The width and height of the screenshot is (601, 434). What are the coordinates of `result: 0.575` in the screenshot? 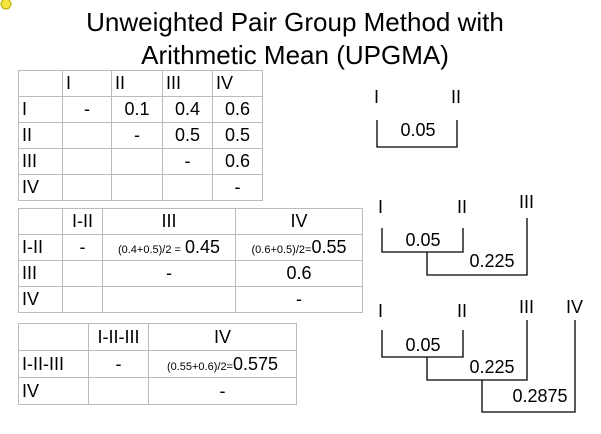 It's located at (256, 363).